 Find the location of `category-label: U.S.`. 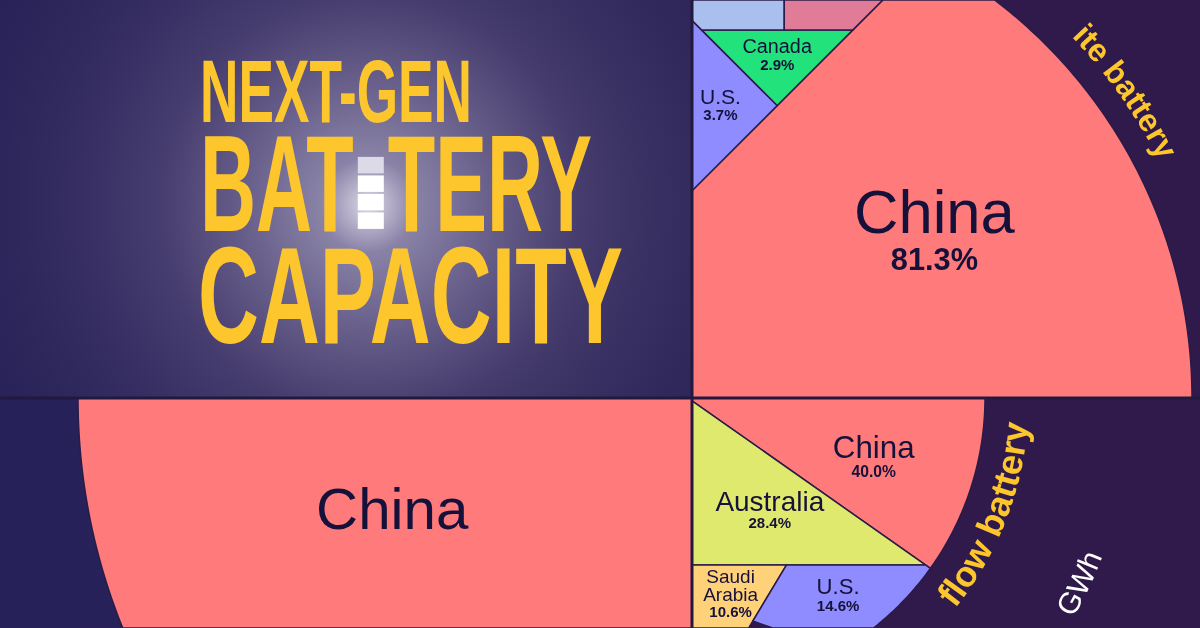

category-label: U.S. is located at coordinates (720, 97).